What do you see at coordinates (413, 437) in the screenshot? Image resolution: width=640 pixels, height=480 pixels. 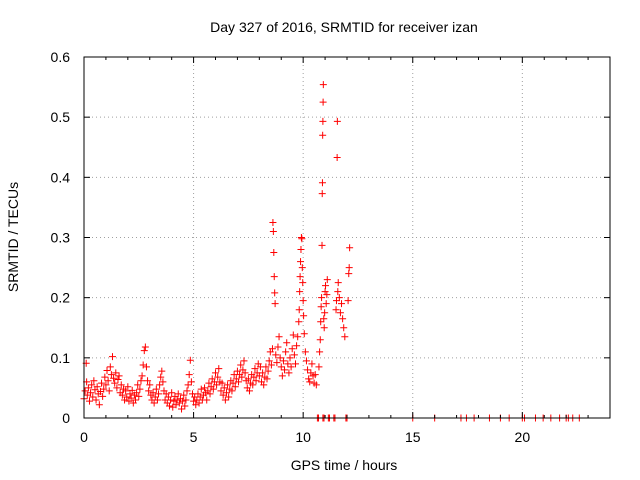 I see `x-tick-label: 15` at bounding box center [413, 437].